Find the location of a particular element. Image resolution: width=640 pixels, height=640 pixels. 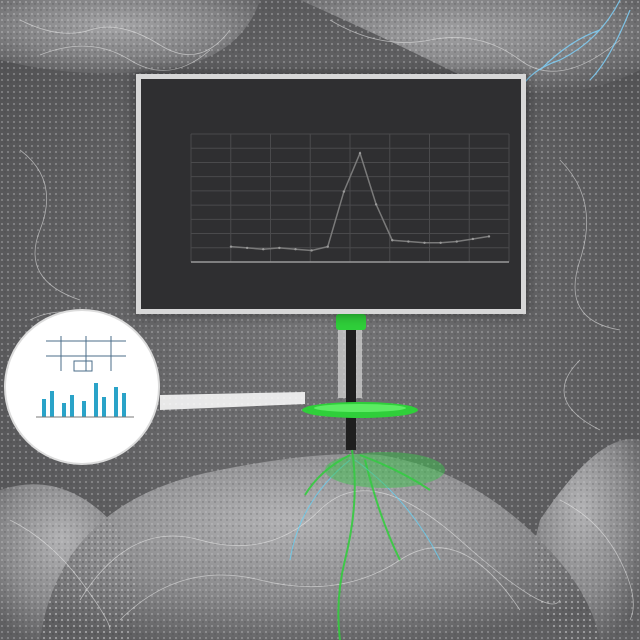

line-chart is located at coordinates (350, 198).